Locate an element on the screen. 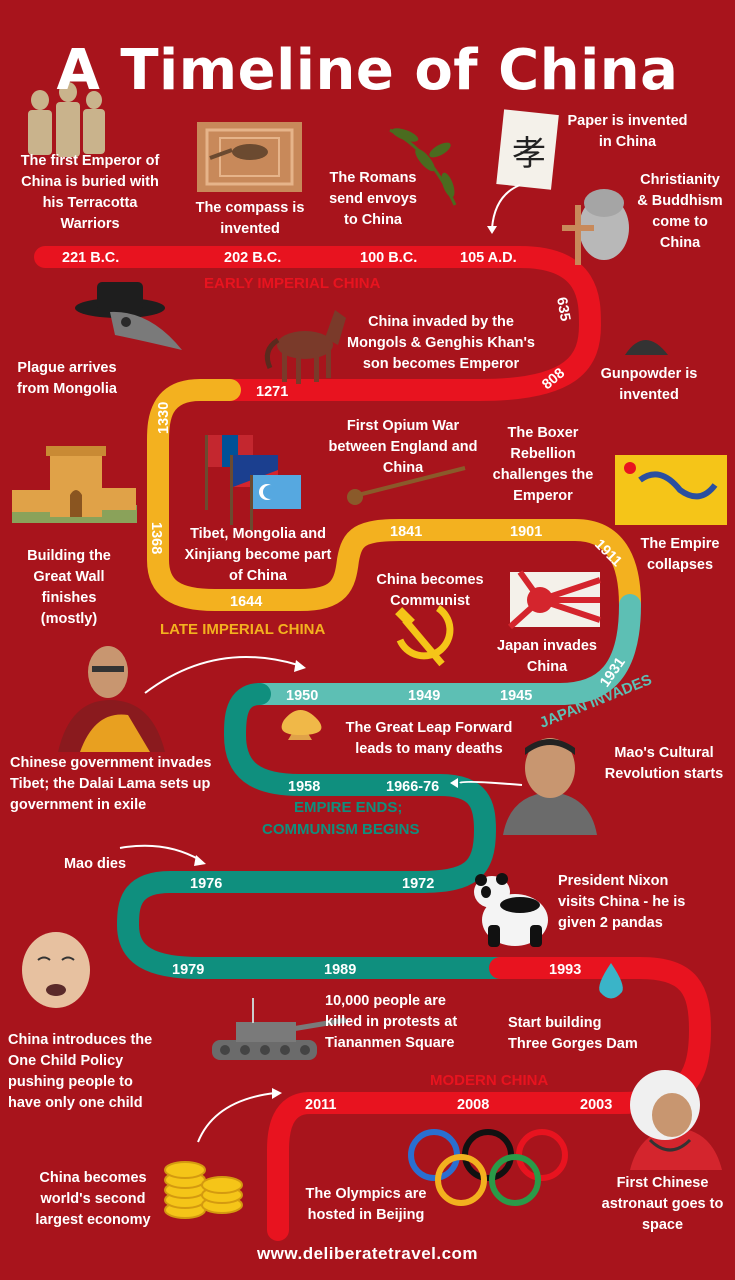 This screenshot has height=1280, width=735. year-1949: 1949 is located at coordinates (424, 696).